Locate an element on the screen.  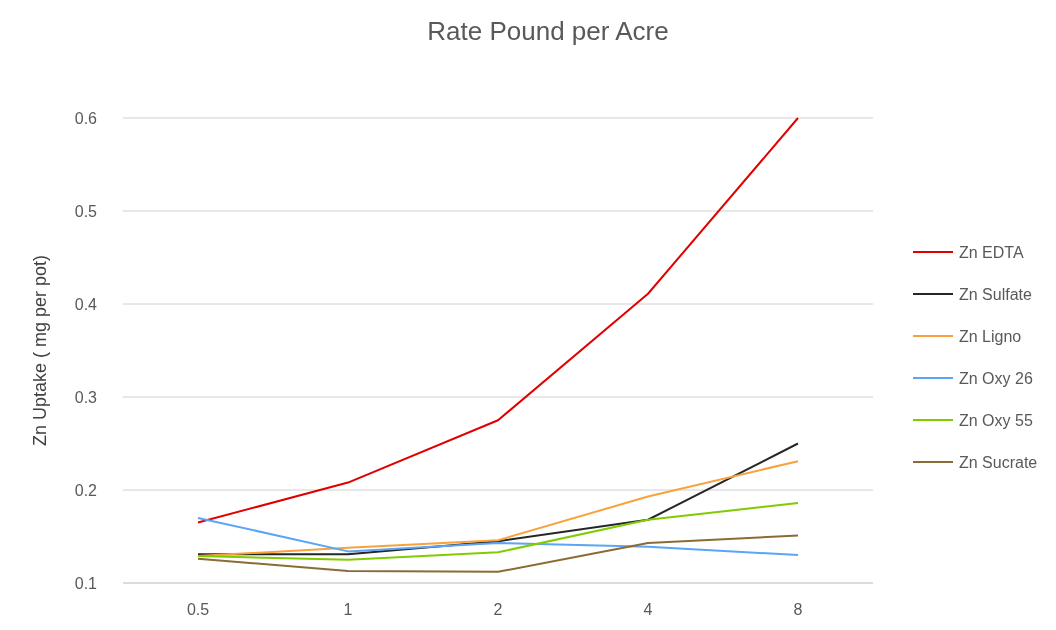
y-axis-title: Zn Uptake ( mg per pot) is located at coordinates (40, 350).